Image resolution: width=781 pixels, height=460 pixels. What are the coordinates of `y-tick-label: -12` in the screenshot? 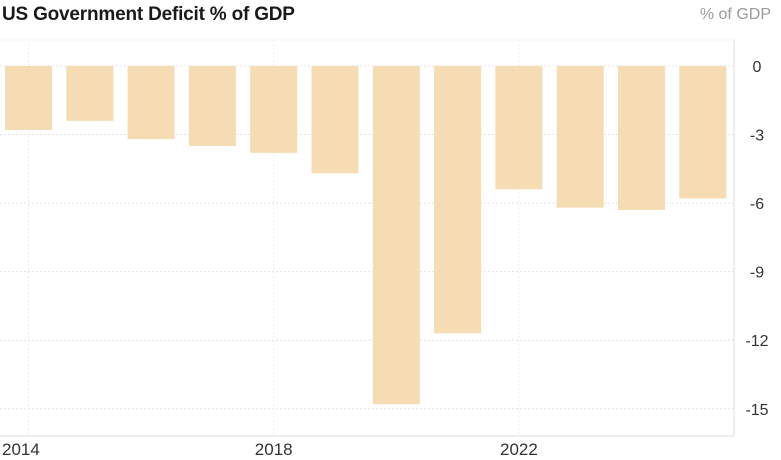 It's located at (756, 341).